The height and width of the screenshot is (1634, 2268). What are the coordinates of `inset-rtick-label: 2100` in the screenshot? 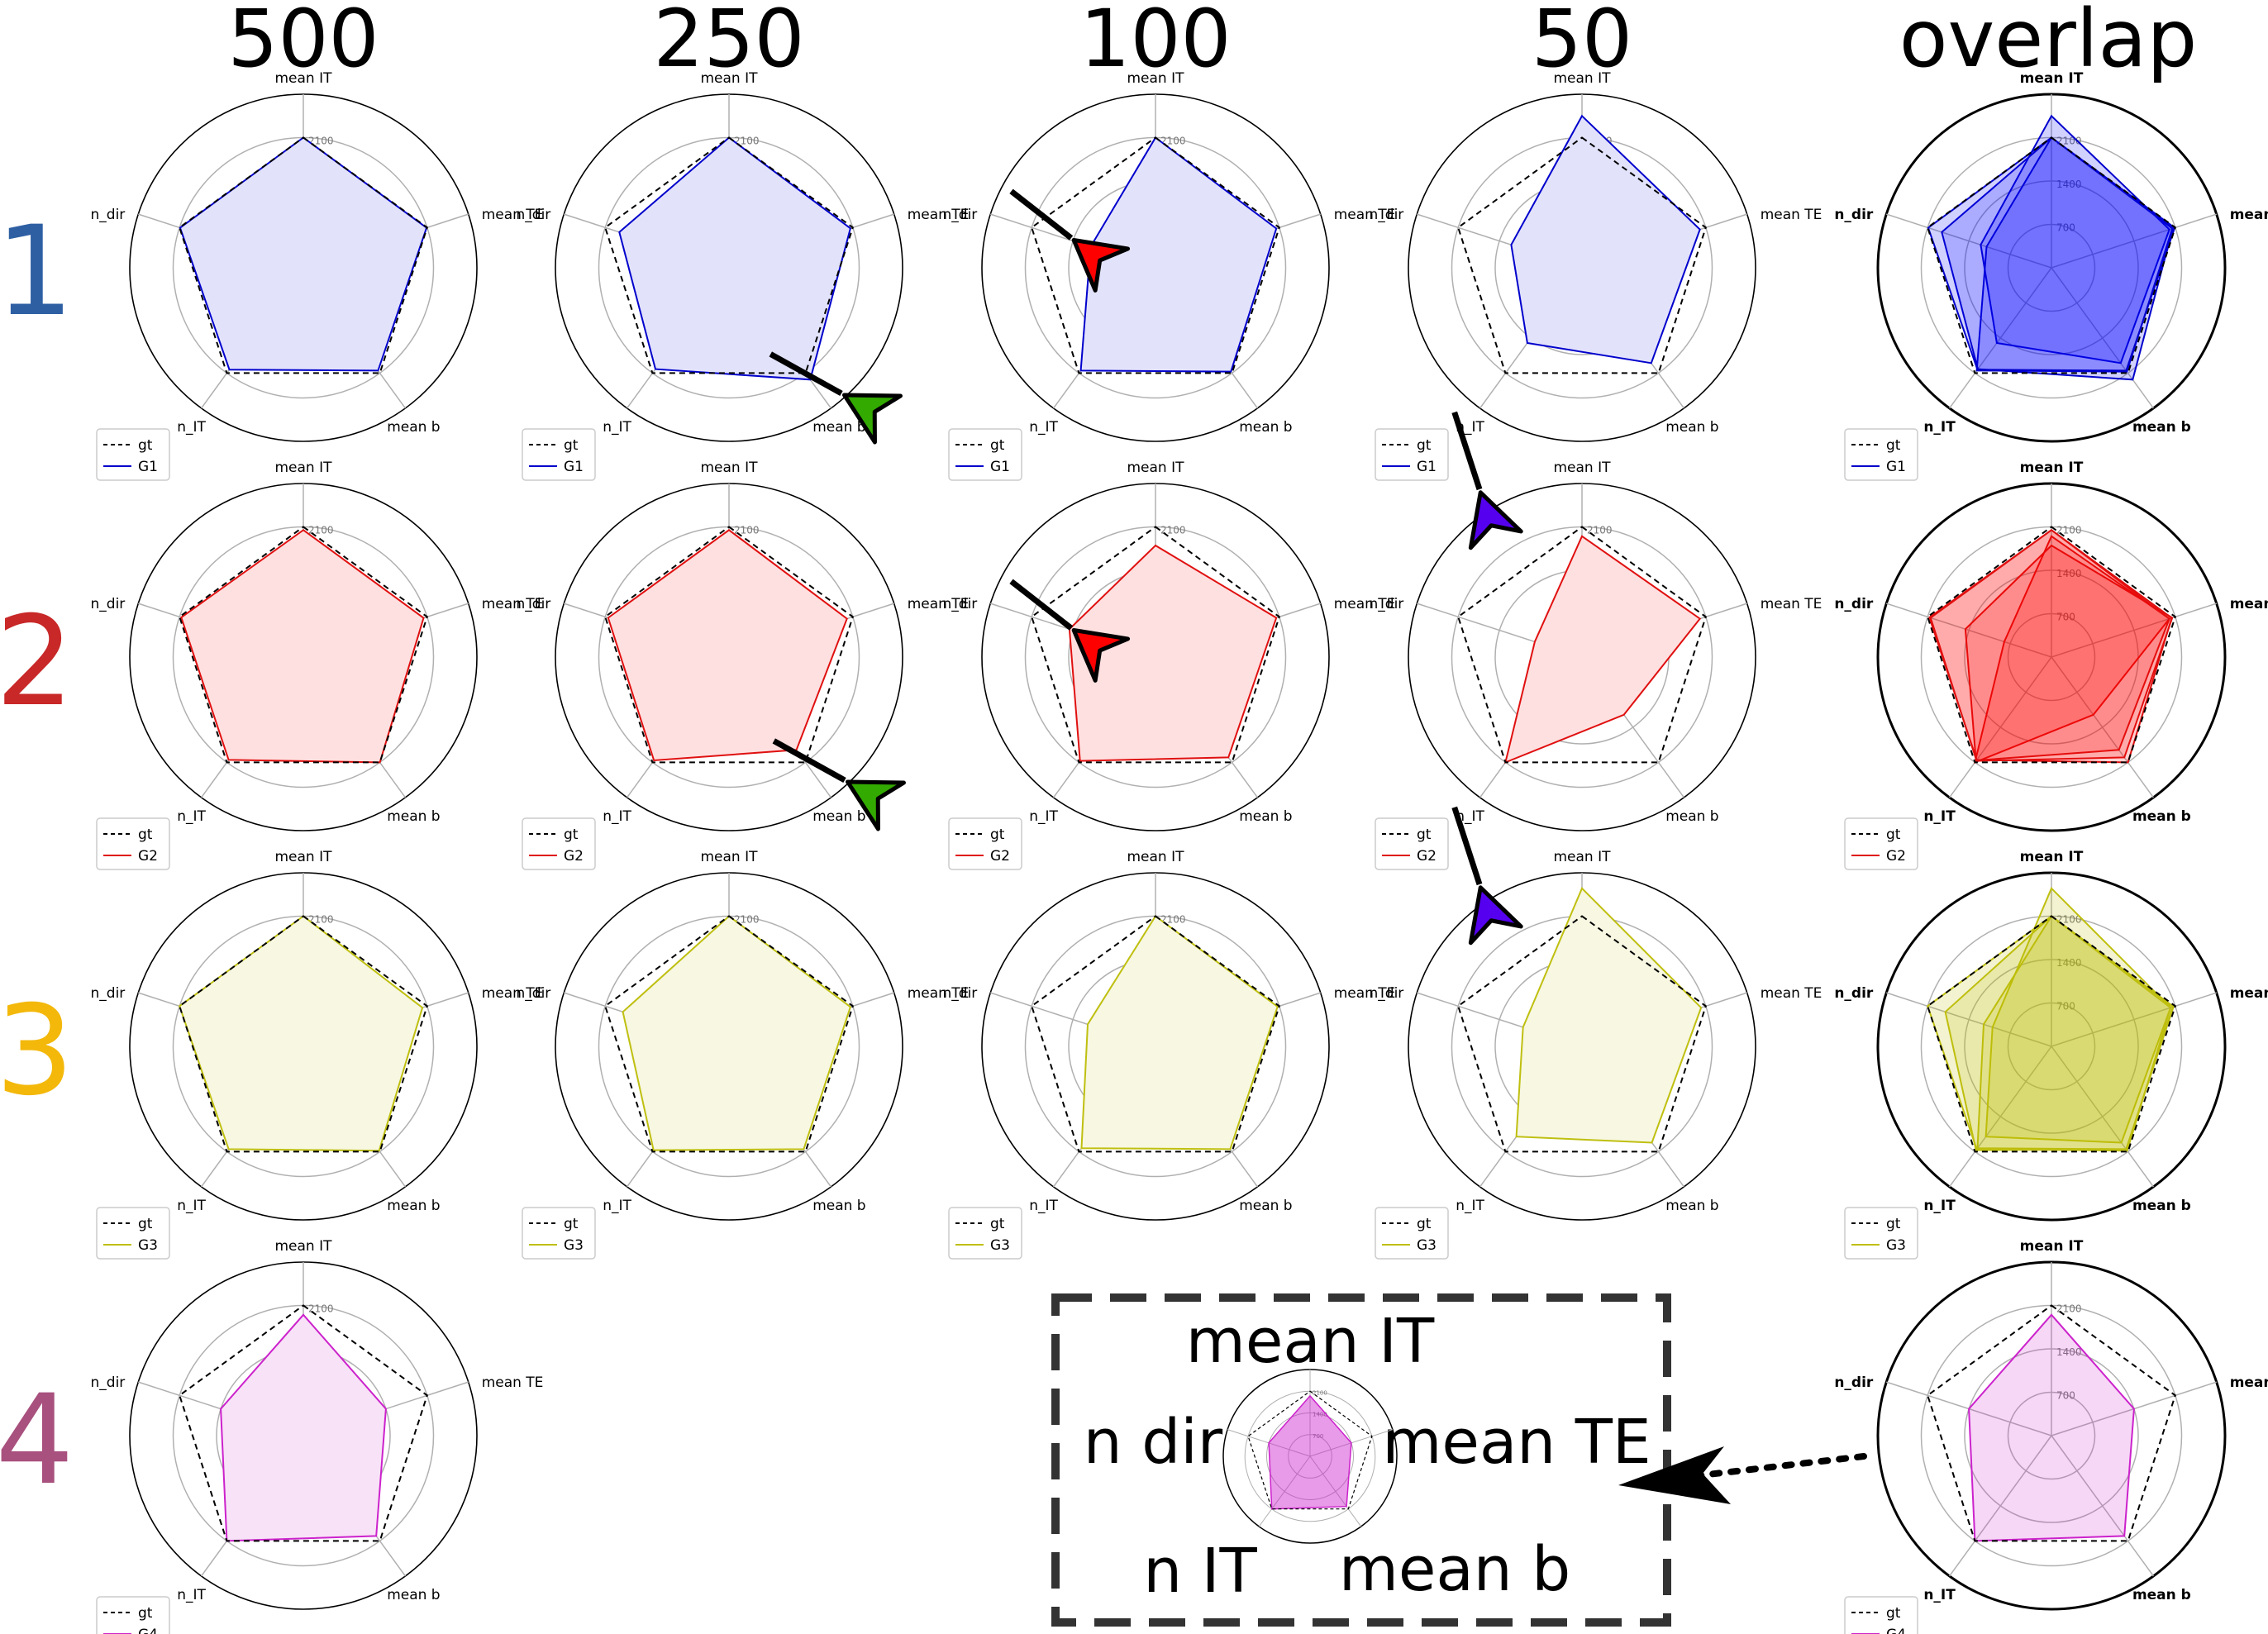 It's located at (1320, 1392).